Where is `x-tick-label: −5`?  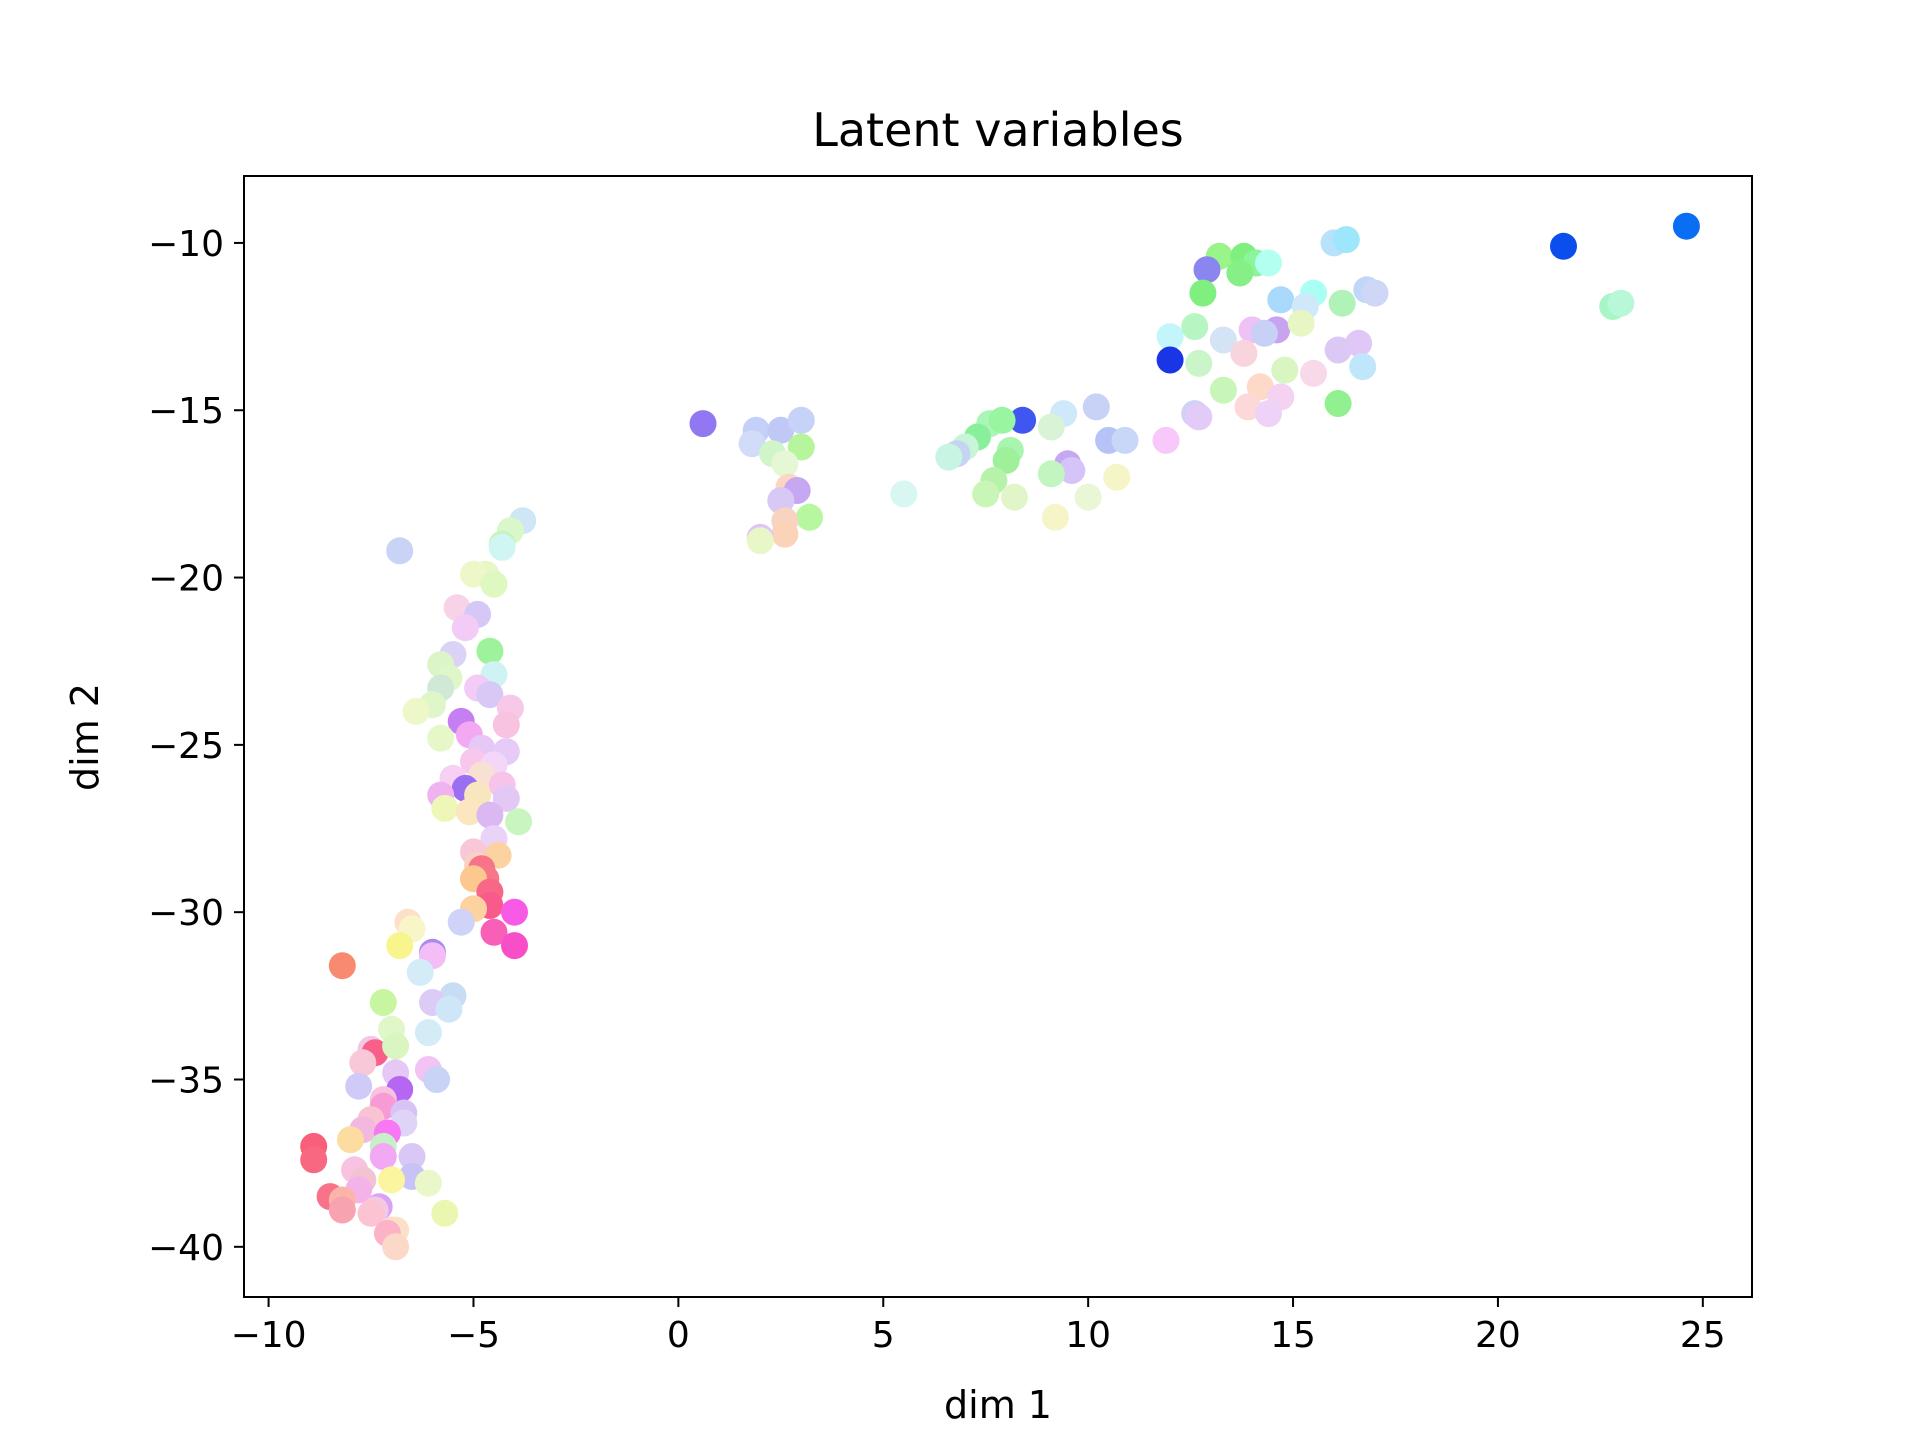
x-tick-label: −5 is located at coordinates (473, 1335).